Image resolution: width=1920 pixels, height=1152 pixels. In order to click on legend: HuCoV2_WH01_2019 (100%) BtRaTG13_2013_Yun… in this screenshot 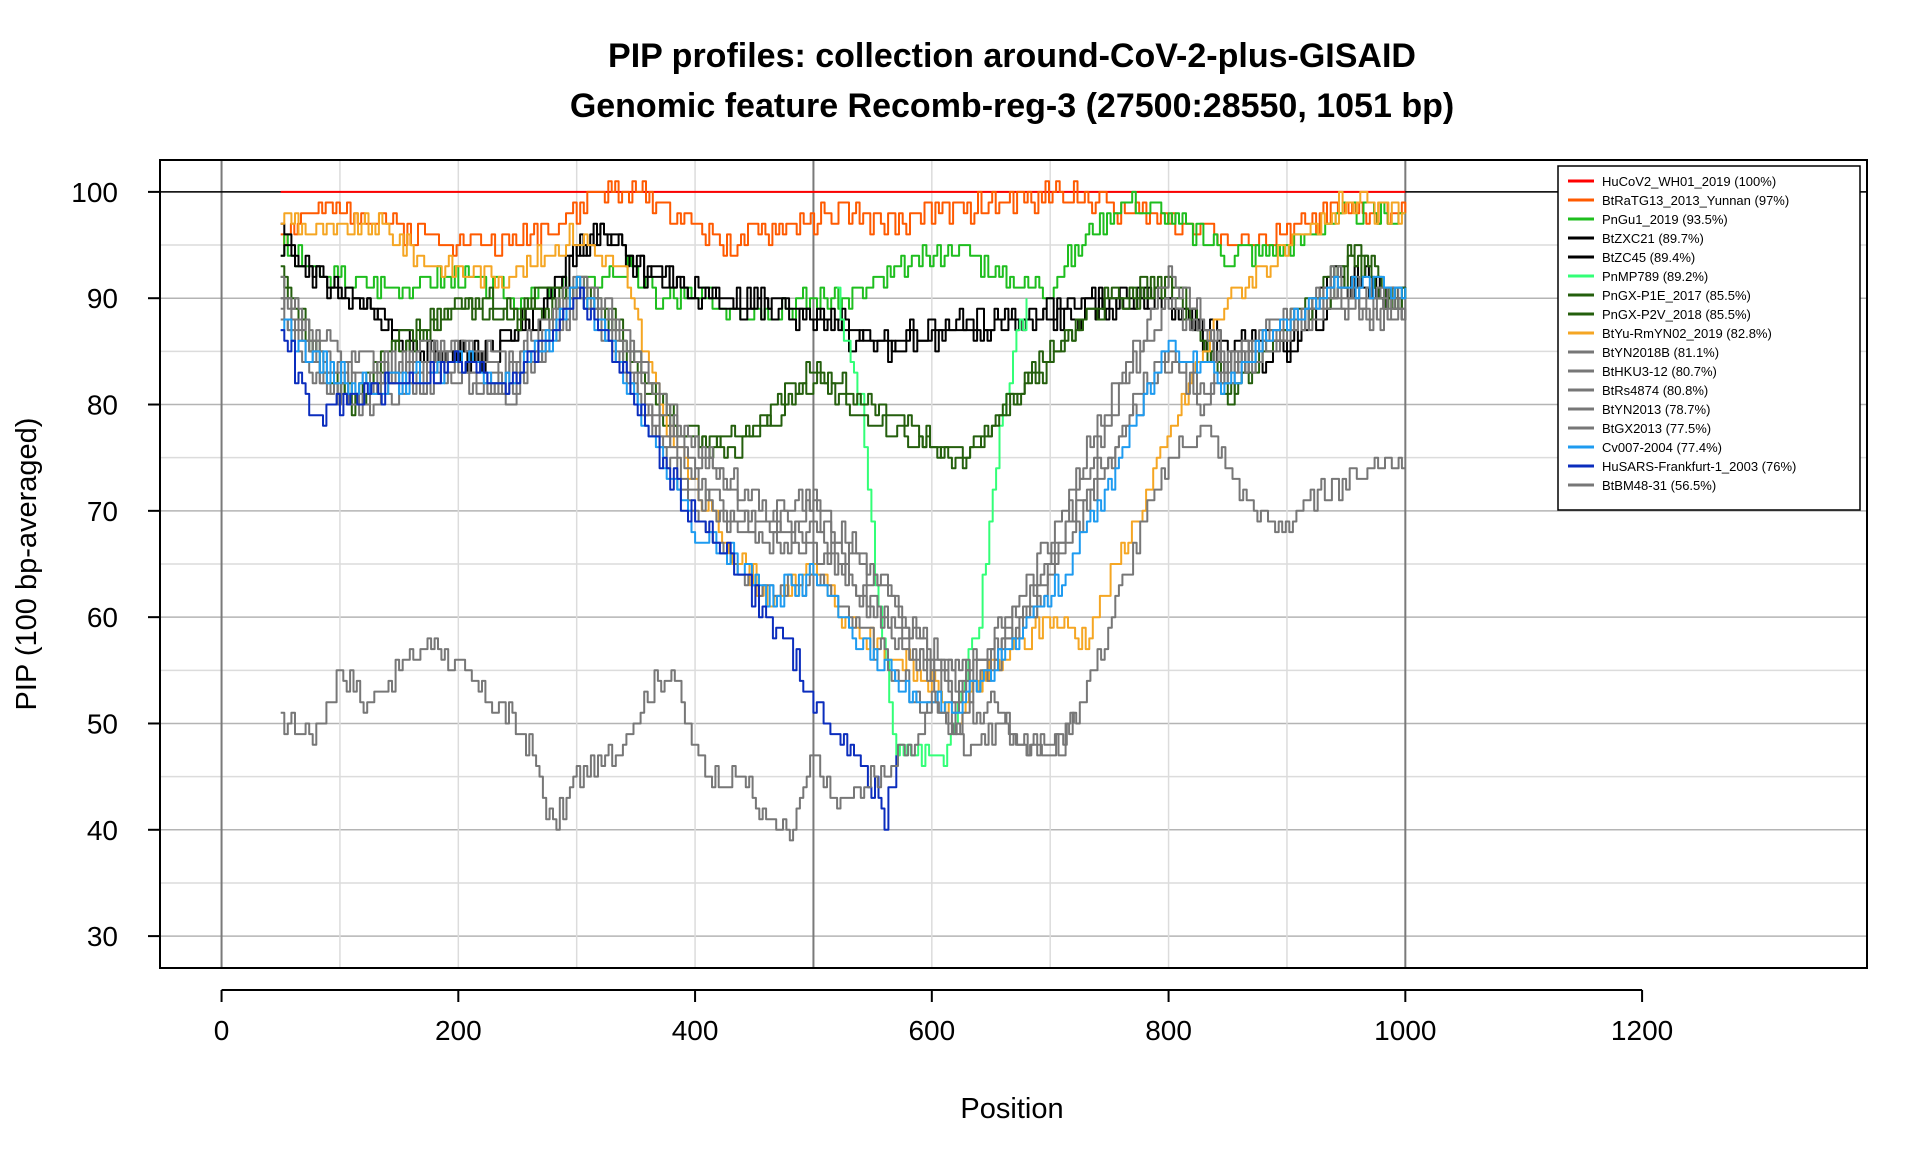, I will do `click(1709, 338)`.